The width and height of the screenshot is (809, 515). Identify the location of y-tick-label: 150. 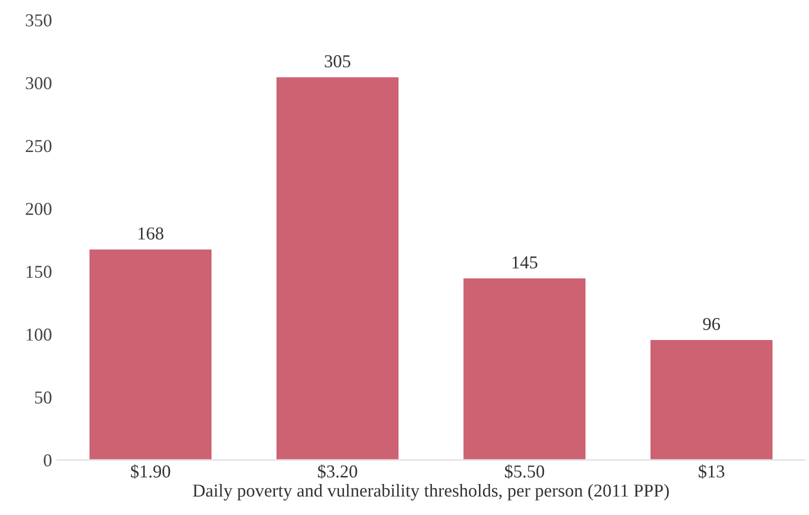
(39, 272).